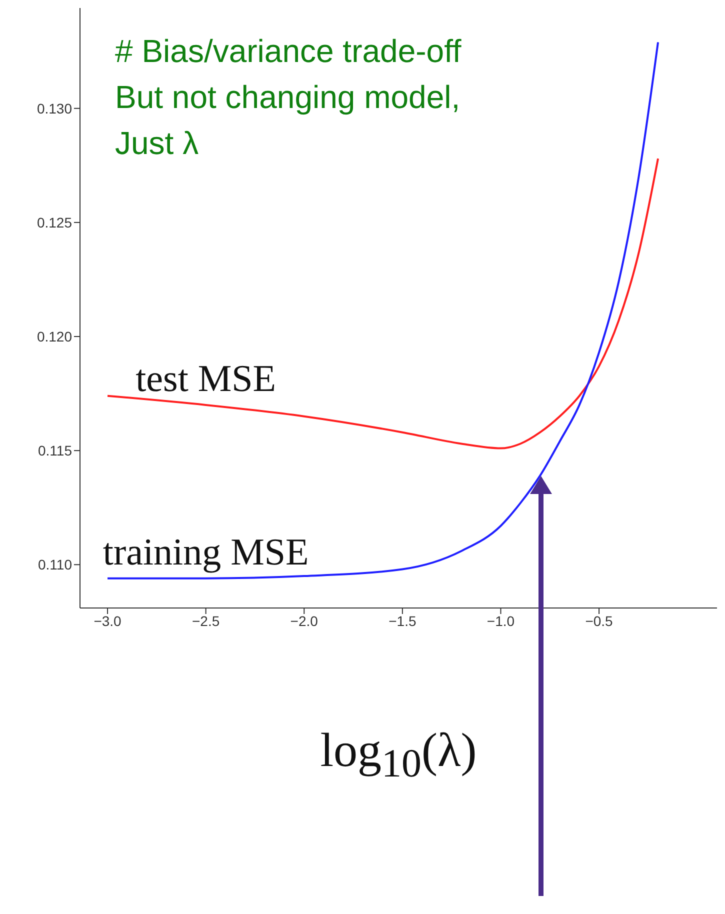 The image size is (725, 914). I want to click on y-tick-label: 0.110, so click(55, 564).